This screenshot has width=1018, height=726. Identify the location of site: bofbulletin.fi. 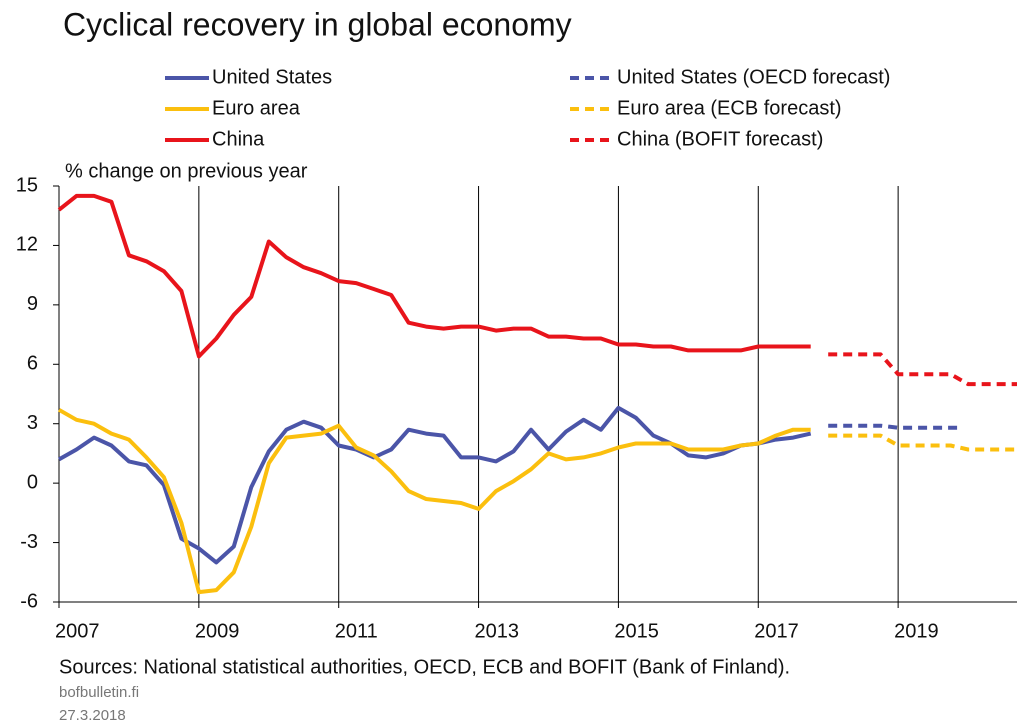
(99, 692).